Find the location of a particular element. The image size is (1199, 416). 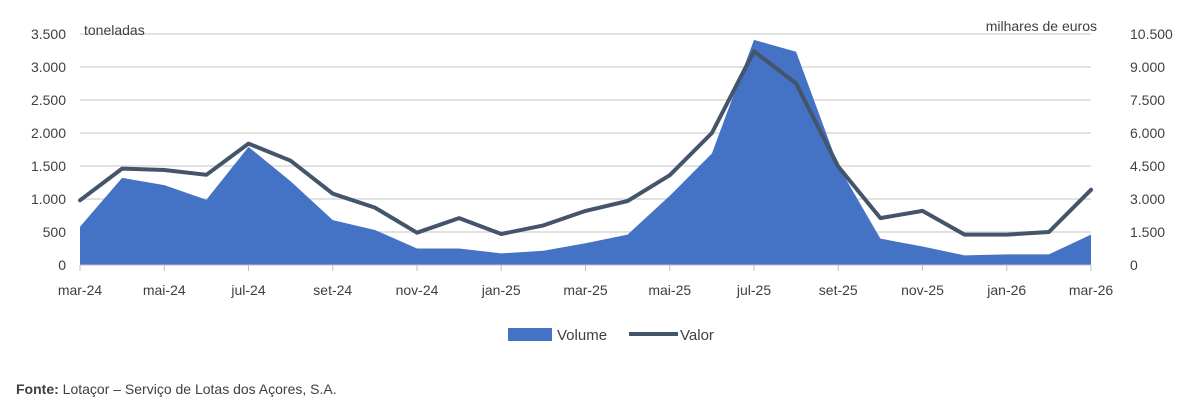

source-prefix: Fonte: is located at coordinates (37, 389).